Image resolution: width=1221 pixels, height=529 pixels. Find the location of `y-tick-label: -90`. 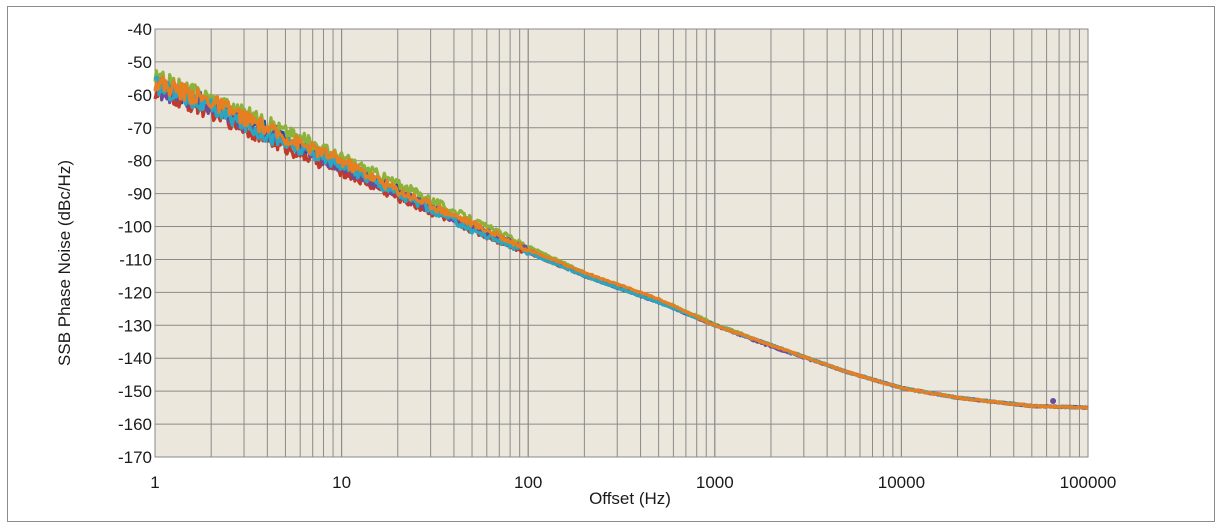

y-tick-label: -90 is located at coordinates (139, 194).